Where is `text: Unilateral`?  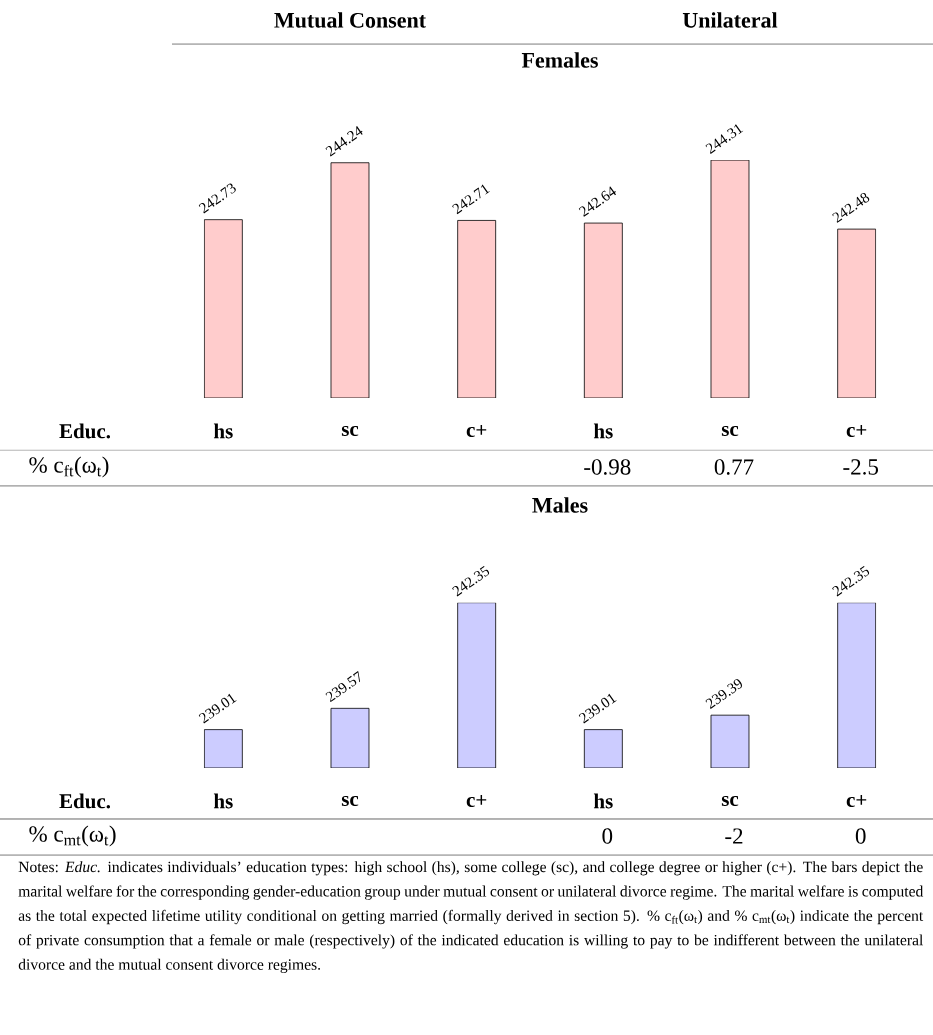 text: Unilateral is located at coordinates (730, 20).